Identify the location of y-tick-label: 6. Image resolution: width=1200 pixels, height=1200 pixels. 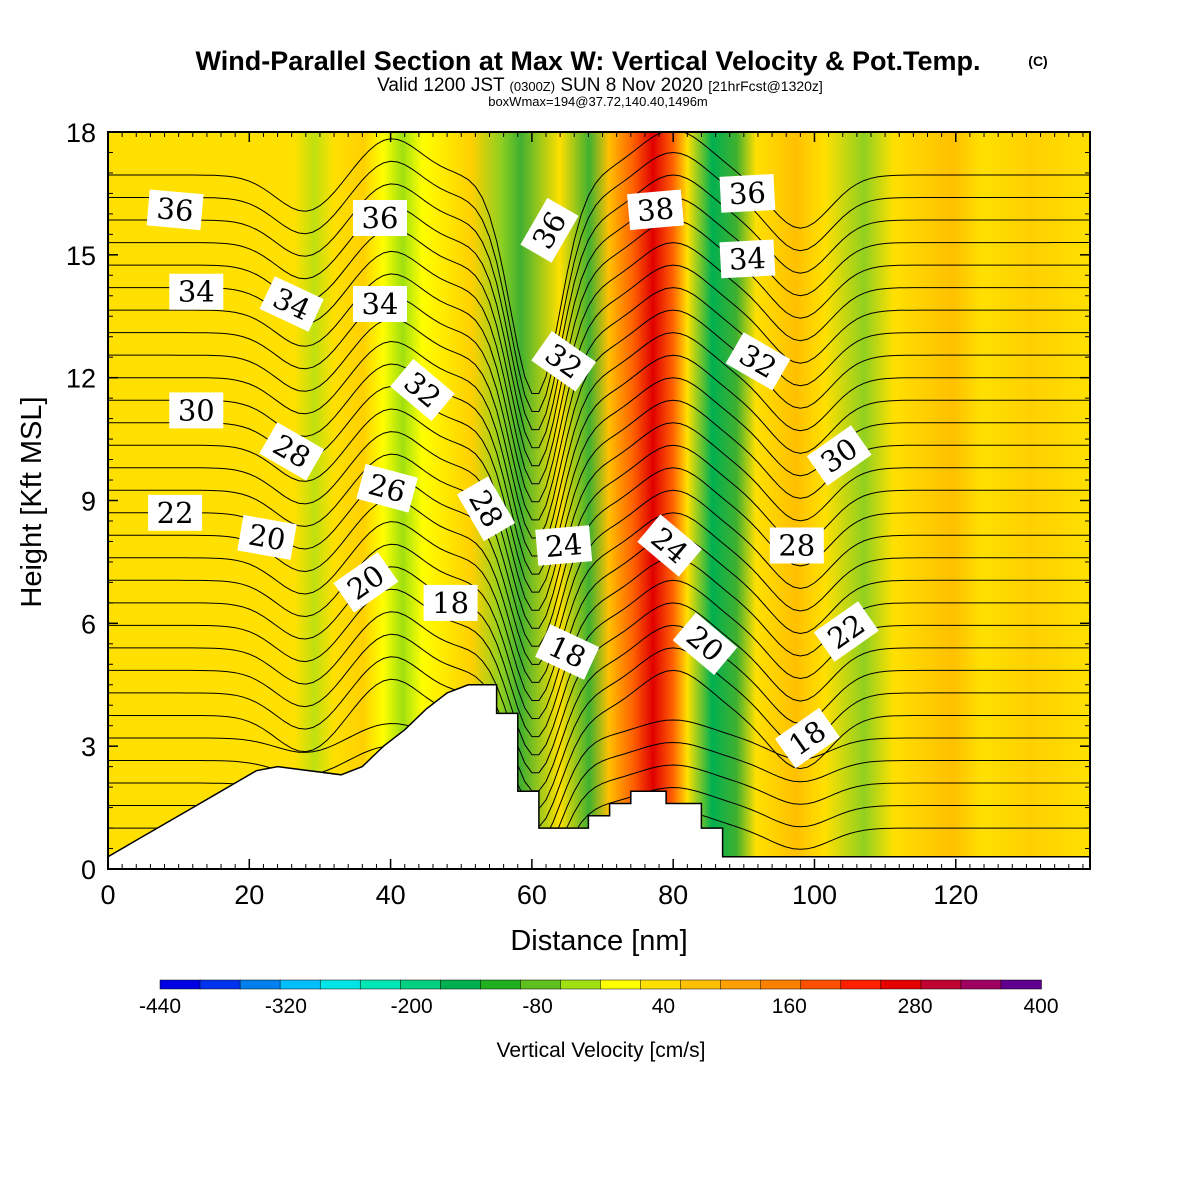
(88, 624).